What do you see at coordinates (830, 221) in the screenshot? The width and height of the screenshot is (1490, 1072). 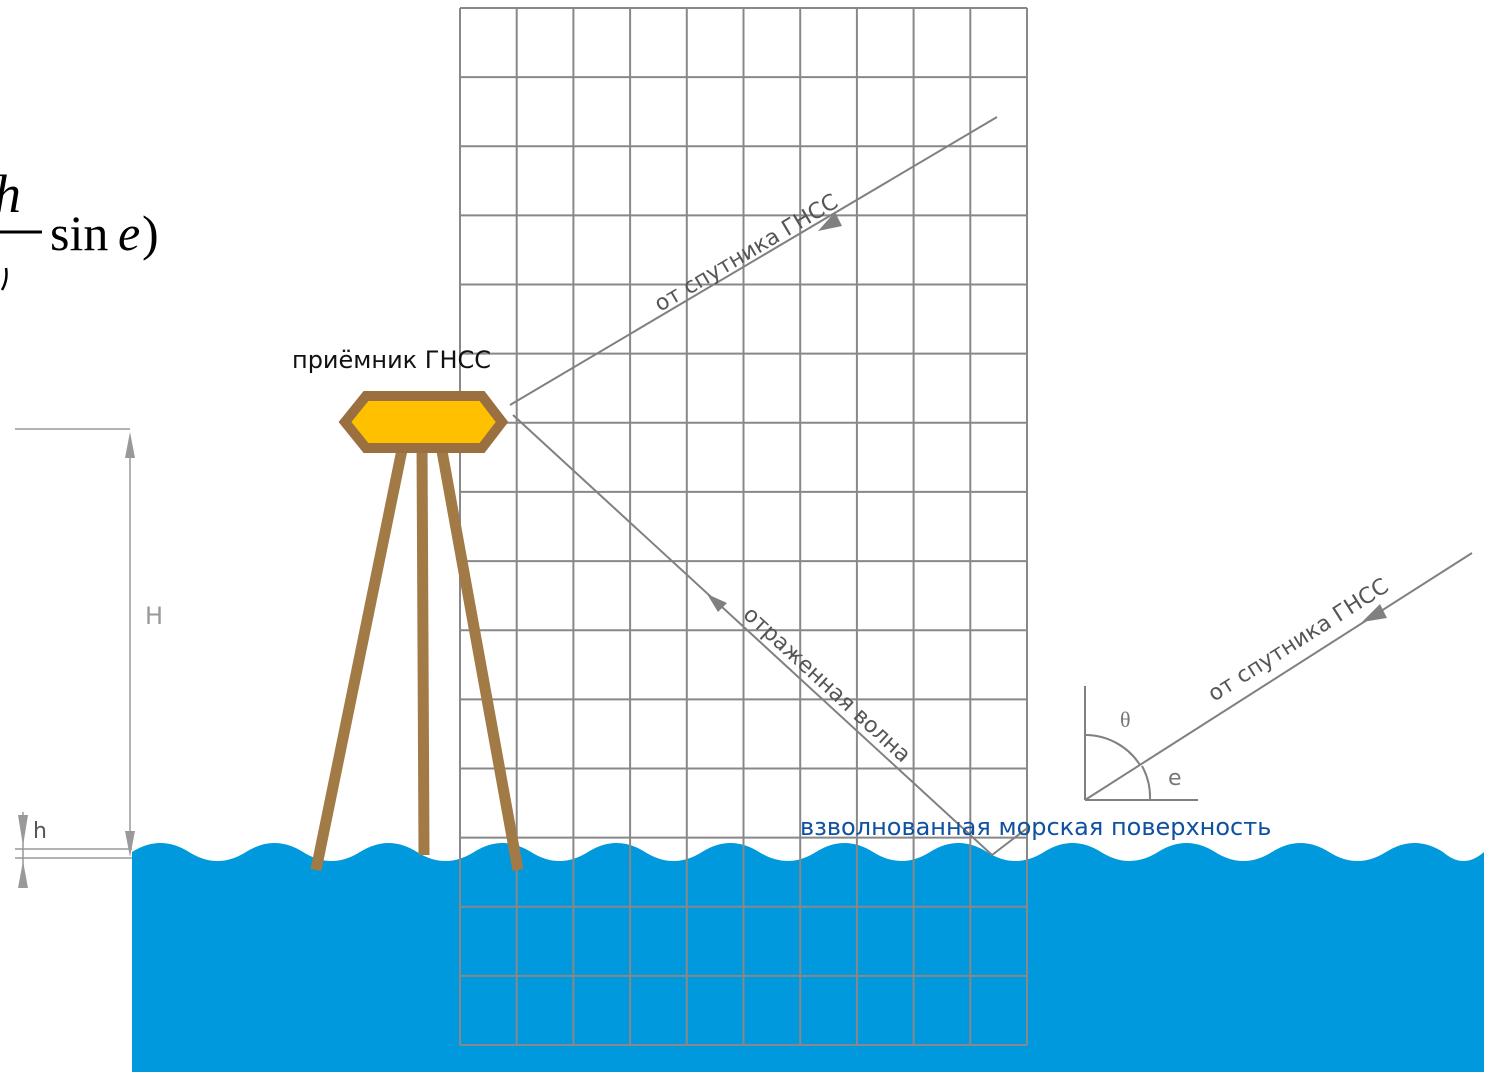 I see `ray-direct-upper-arrow` at bounding box center [830, 221].